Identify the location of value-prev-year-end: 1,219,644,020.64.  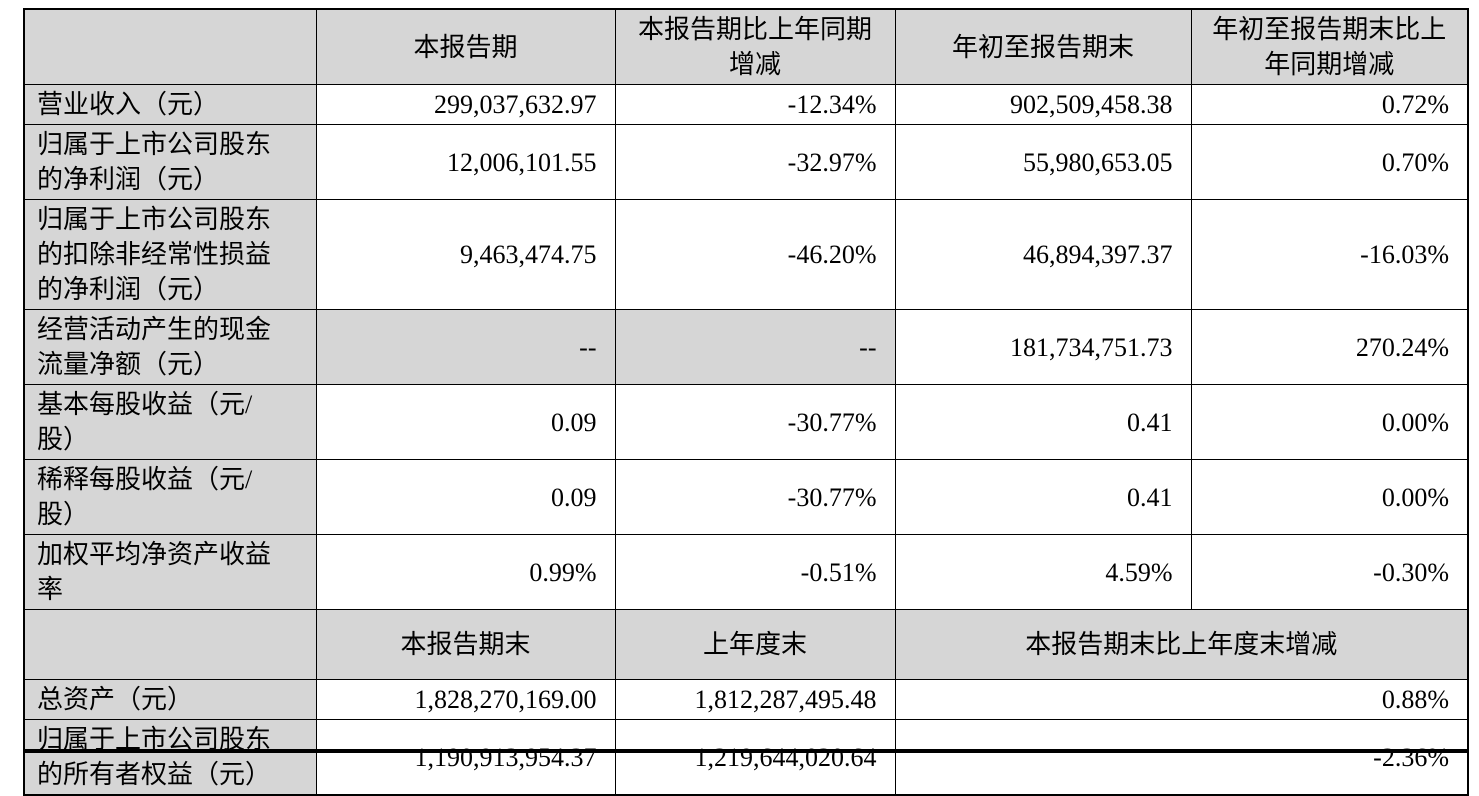
(755, 757).